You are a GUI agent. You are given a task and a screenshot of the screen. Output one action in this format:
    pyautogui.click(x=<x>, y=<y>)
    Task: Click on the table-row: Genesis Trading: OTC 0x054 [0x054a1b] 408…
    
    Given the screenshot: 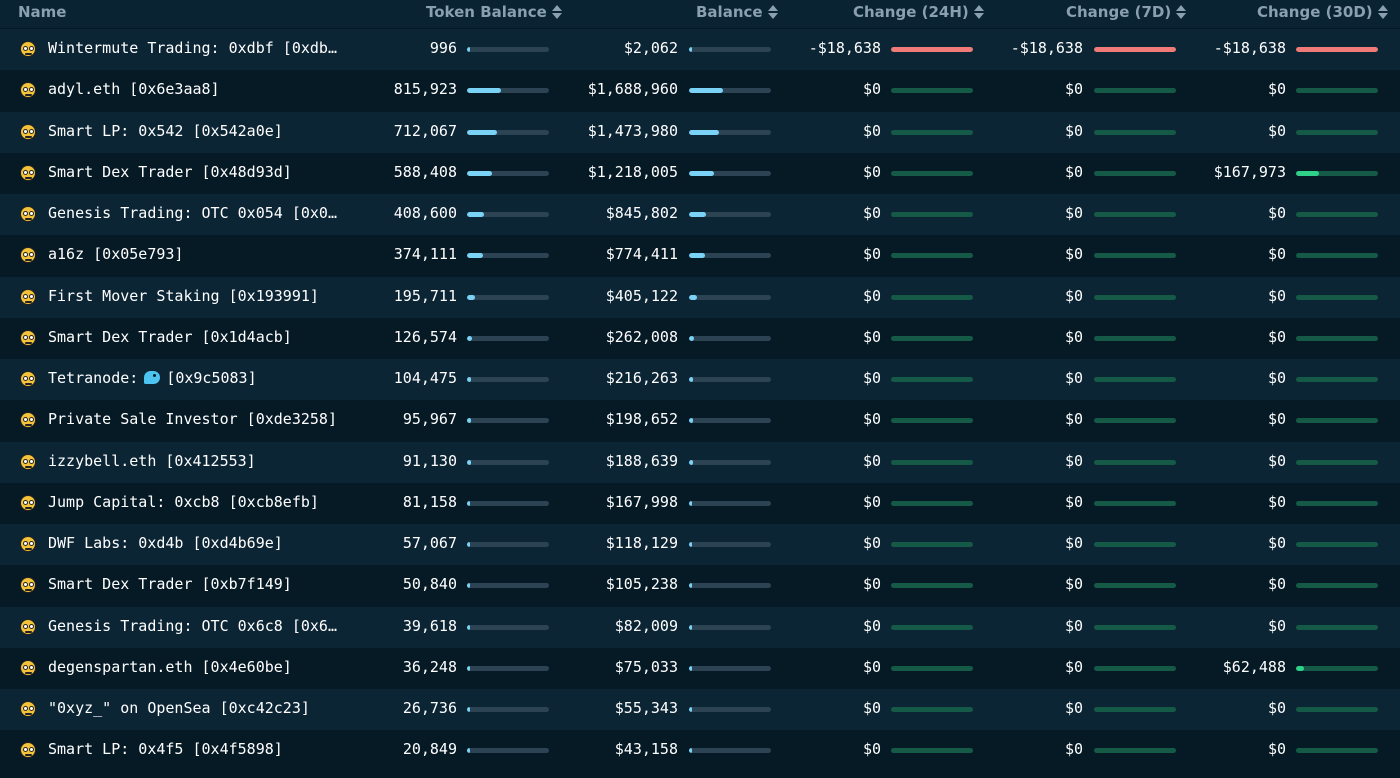 What is the action you would take?
    pyautogui.click(x=700, y=214)
    